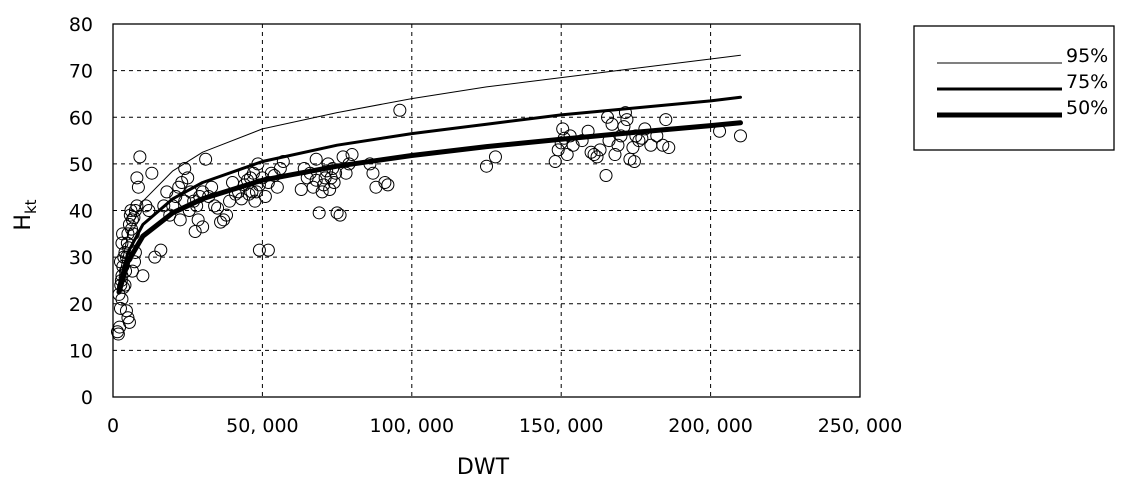 The image size is (1128, 493). What do you see at coordinates (504, 426) in the screenshot?
I see `x-tick-labels: 0 50, 000 100, 000 150, 000 200, 000 250, 000` at bounding box center [504, 426].